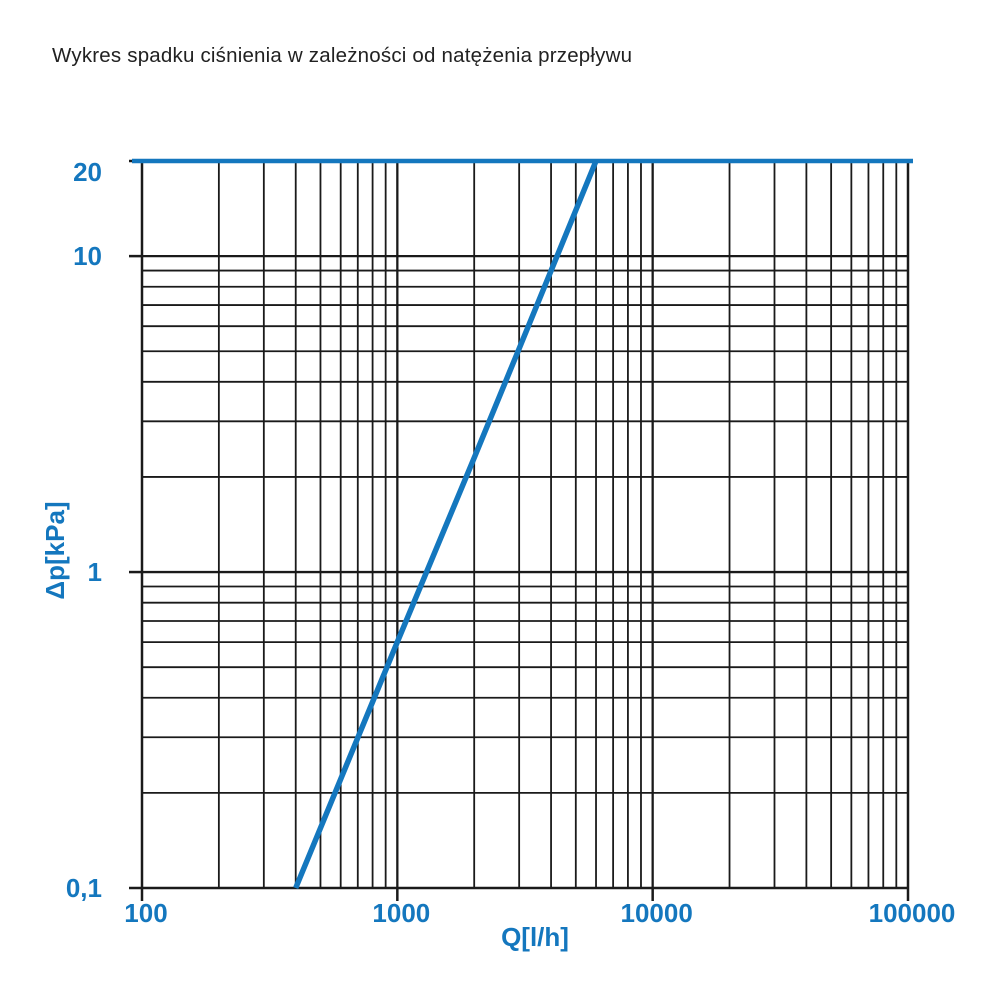 This screenshot has width=1000, height=1000. I want to click on y-tick-label: 1, so click(95, 572).